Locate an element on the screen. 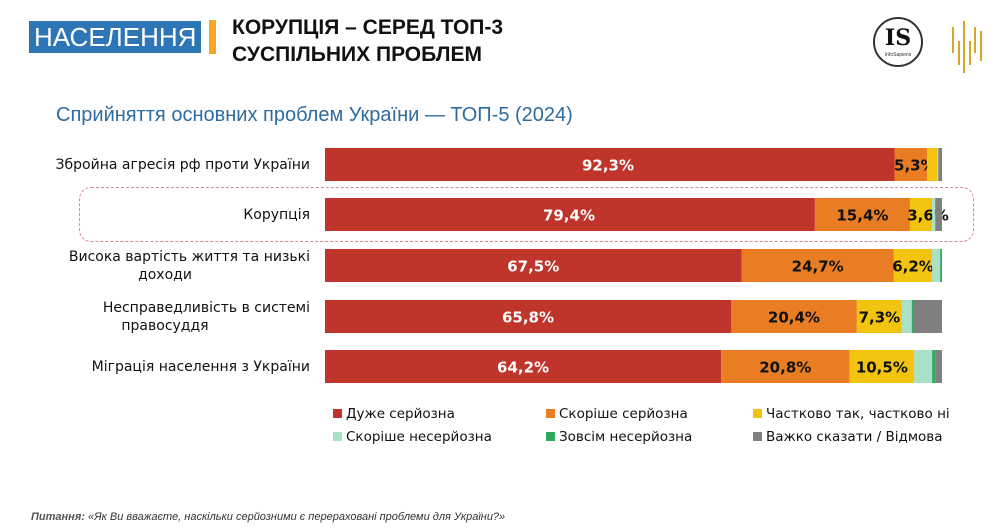 Image resolution: width=999 pixels, height=532 pixels. data-label: 6,2% is located at coordinates (913, 267).